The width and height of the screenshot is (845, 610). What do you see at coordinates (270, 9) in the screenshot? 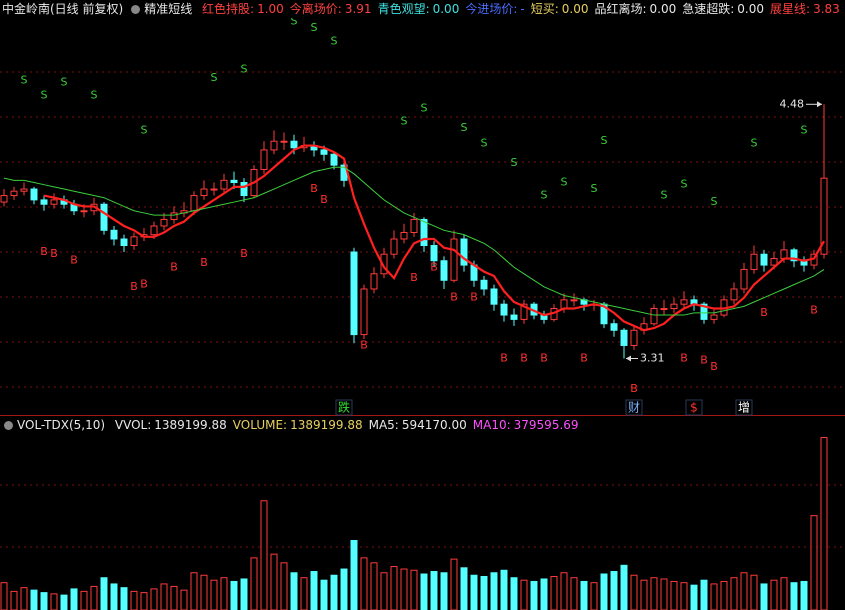
I see `indicator-item-value: 1.00` at bounding box center [270, 9].